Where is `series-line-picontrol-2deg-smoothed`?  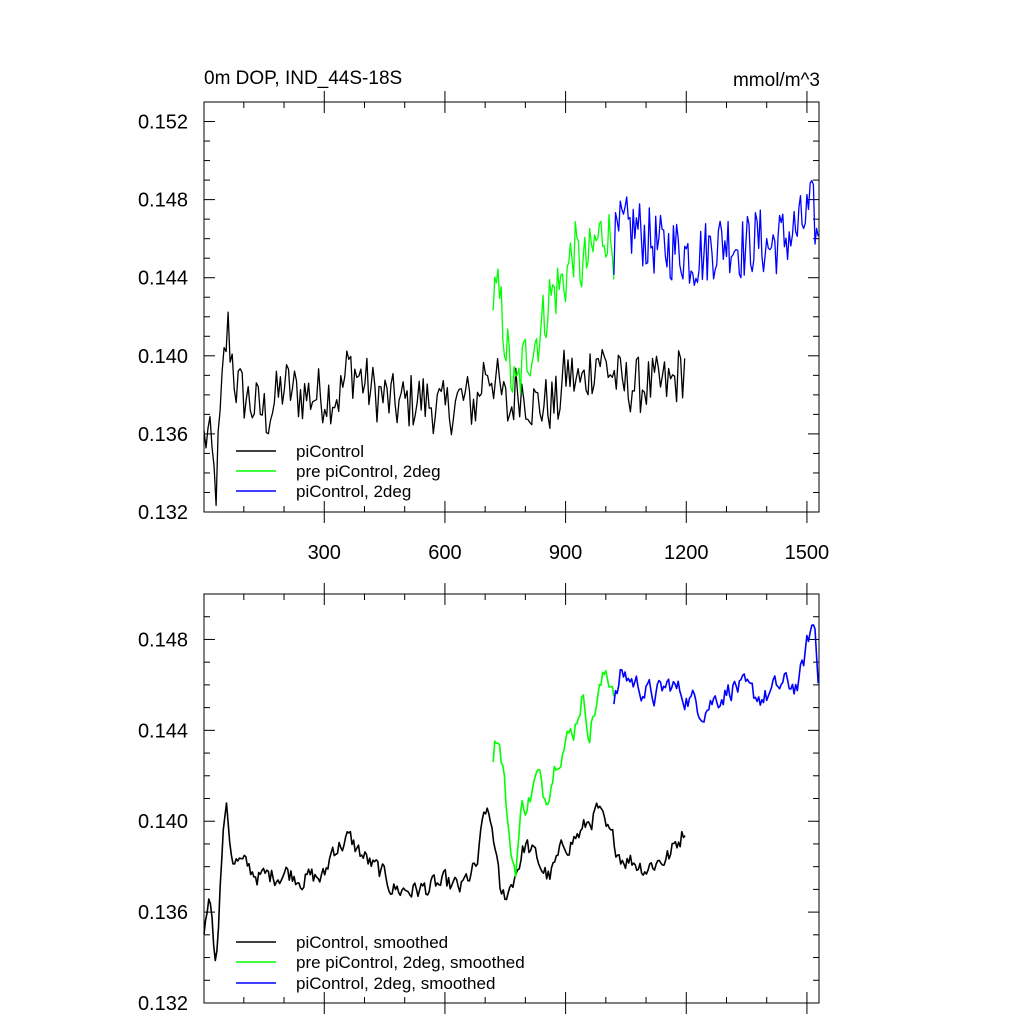
series-line-picontrol-2deg-smoothed is located at coordinates (716, 673).